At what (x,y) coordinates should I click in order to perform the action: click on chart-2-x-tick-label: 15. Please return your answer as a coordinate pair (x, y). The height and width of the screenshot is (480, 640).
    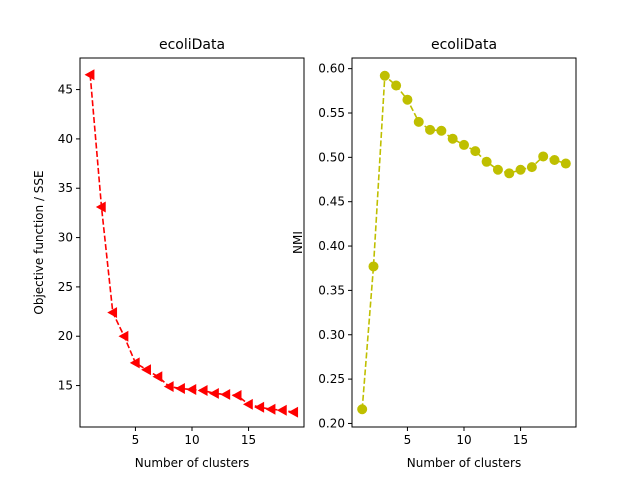
    Looking at the image, I should click on (520, 440).